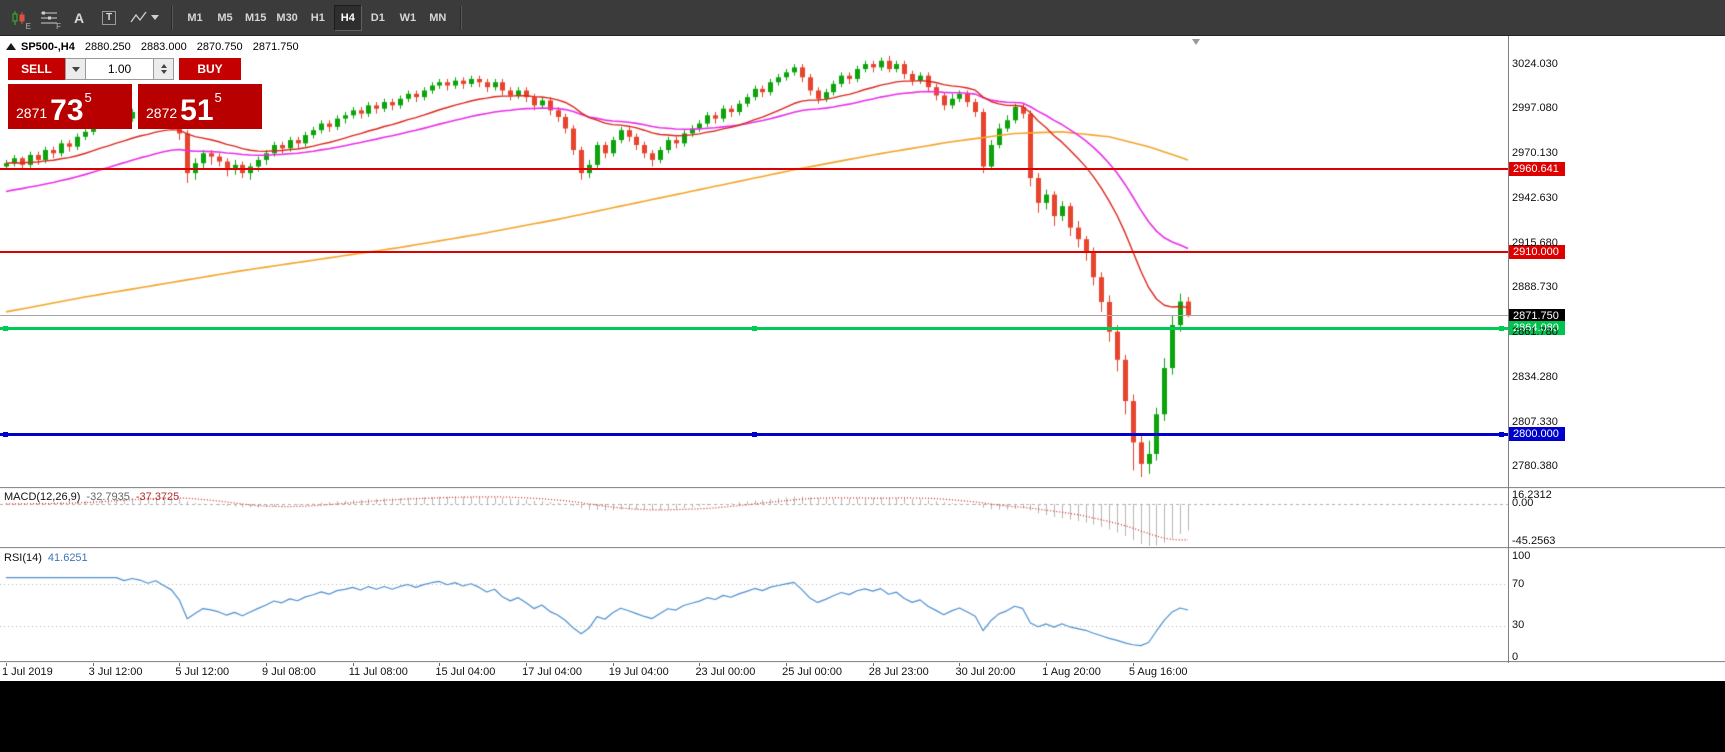 The width and height of the screenshot is (1725, 752). I want to click on timeframe-button-mn: MN, so click(438, 17).